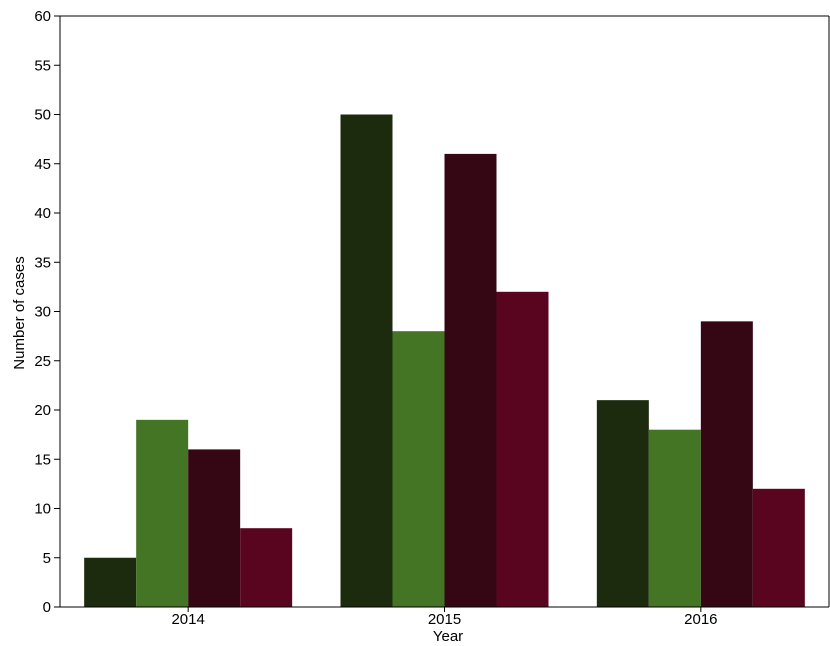 Image resolution: width=830 pixels, height=646 pixels. What do you see at coordinates (19, 312) in the screenshot?
I see `y-axis-title: Number of cases` at bounding box center [19, 312].